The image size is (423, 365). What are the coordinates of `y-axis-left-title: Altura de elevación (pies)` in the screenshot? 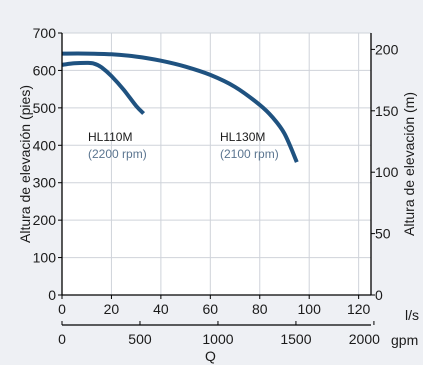 It's located at (25, 164).